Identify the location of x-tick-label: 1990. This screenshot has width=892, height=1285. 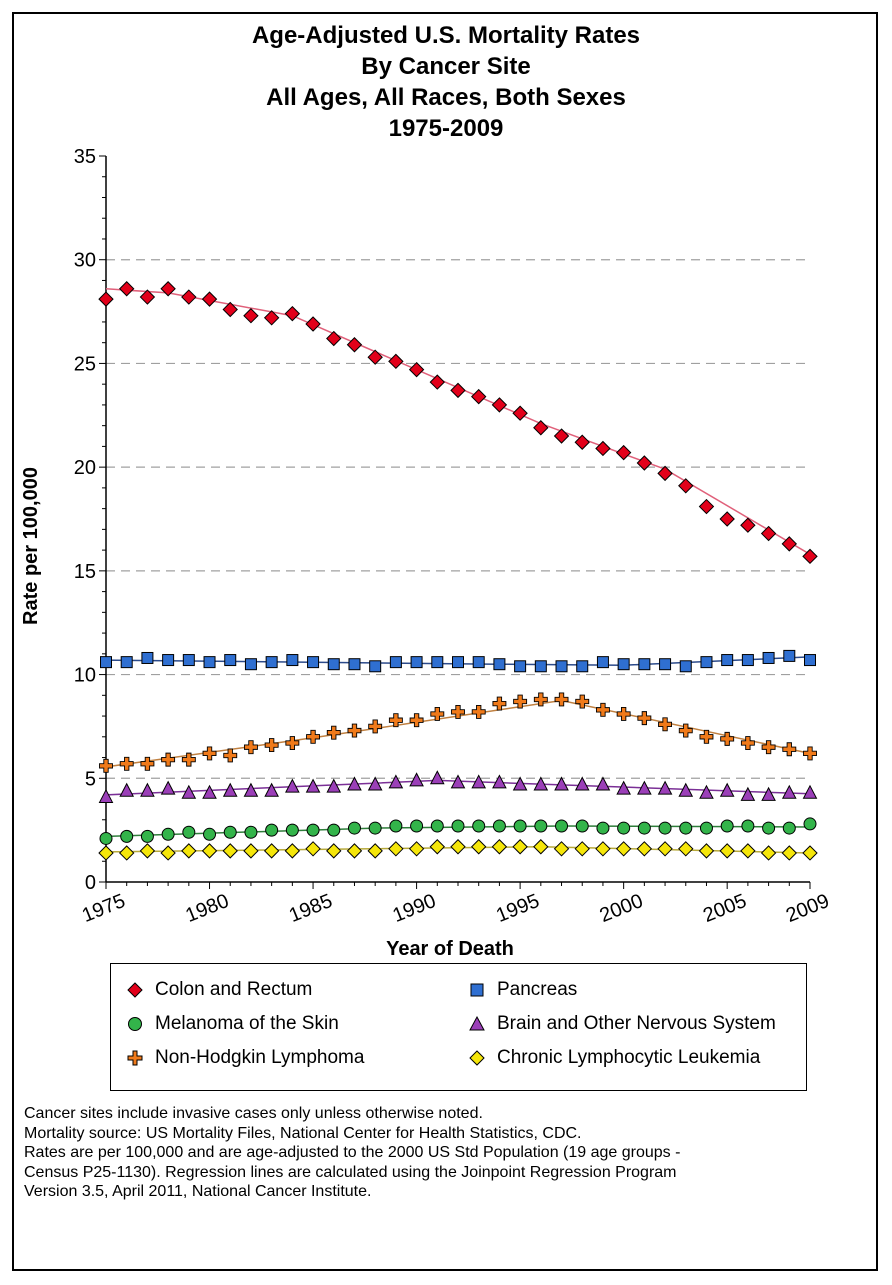
(415, 908).